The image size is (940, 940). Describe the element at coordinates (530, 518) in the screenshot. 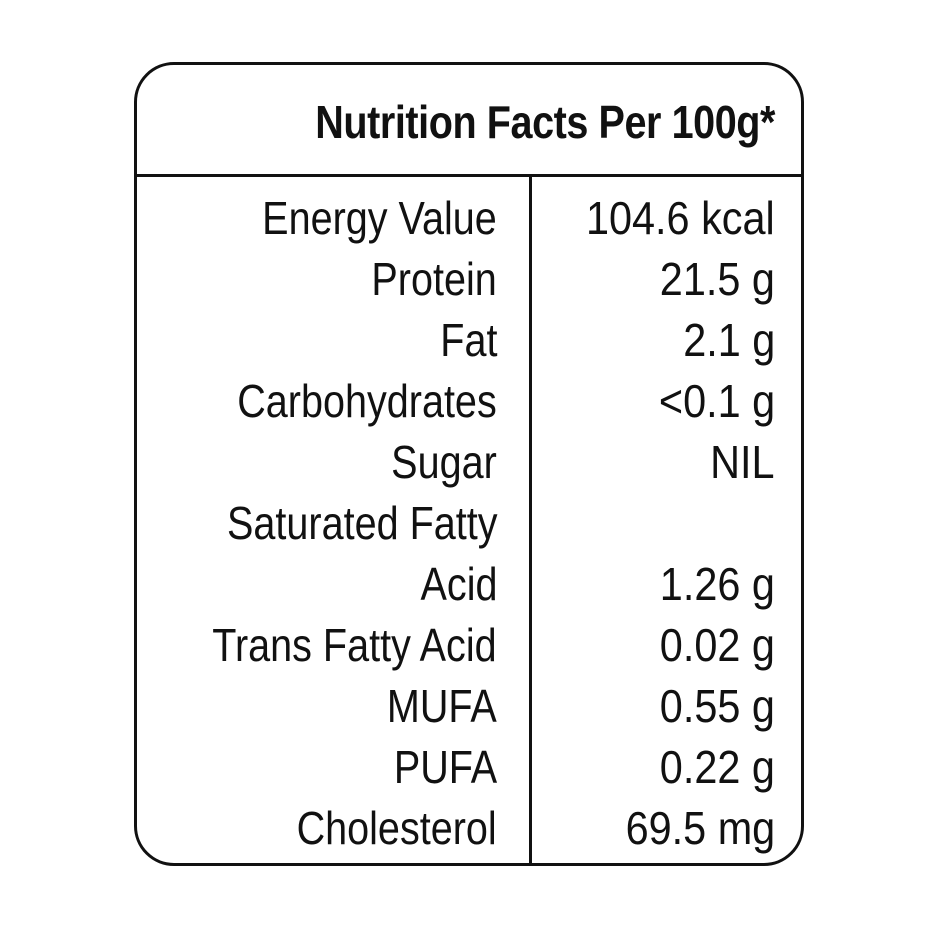

I see `column-divider` at that location.